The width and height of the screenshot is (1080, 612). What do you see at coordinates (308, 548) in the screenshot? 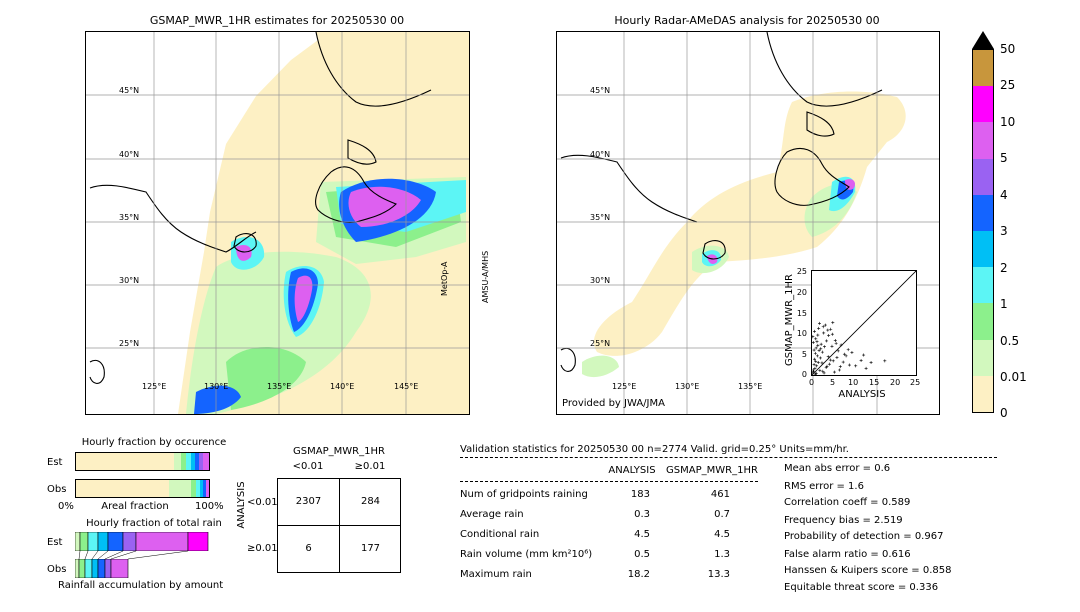
I see `contingency-cell-21: 6` at bounding box center [308, 548].